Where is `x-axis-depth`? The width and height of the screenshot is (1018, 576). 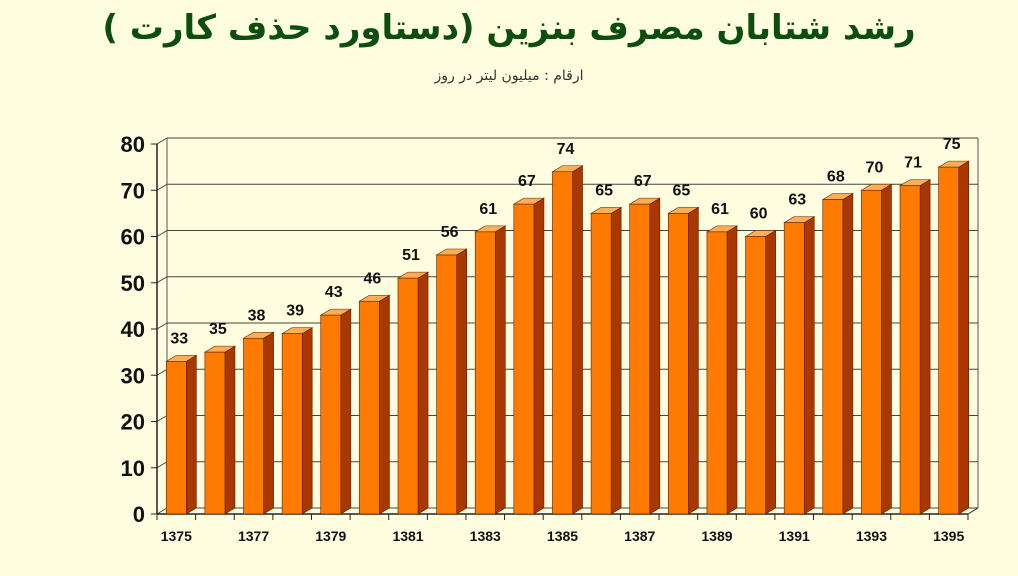 x-axis-depth is located at coordinates (973, 511).